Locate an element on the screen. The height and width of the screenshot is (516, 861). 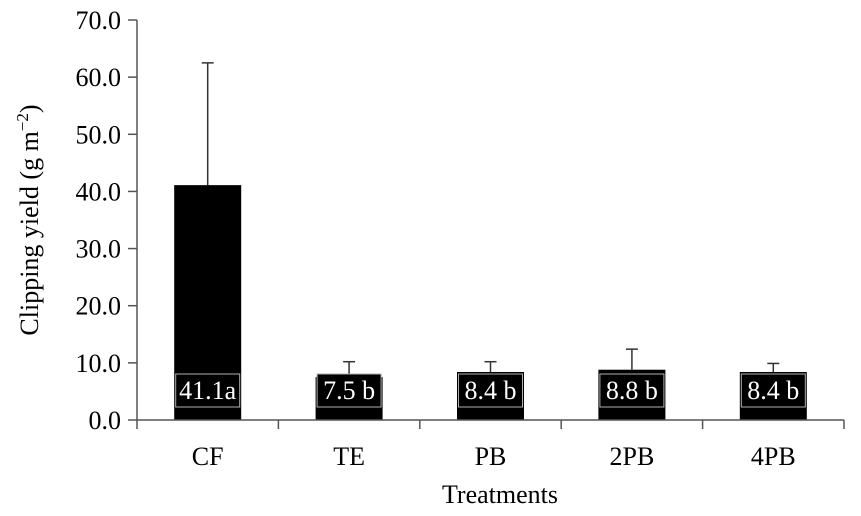
y-tick-label: 50.0 is located at coordinates (99, 134).